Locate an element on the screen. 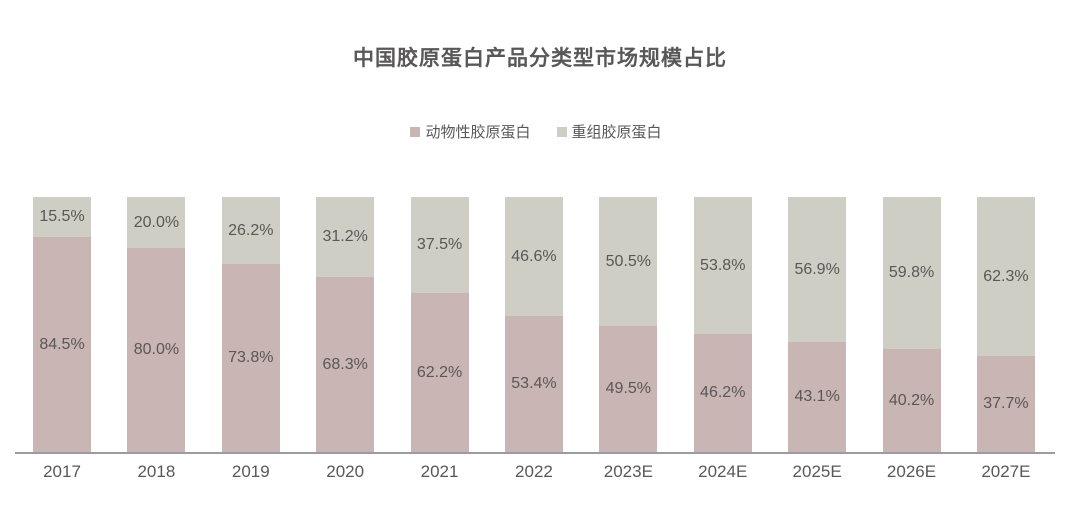 The width and height of the screenshot is (1080, 515). x-axis-label-2018: 2018 is located at coordinates (156, 471).